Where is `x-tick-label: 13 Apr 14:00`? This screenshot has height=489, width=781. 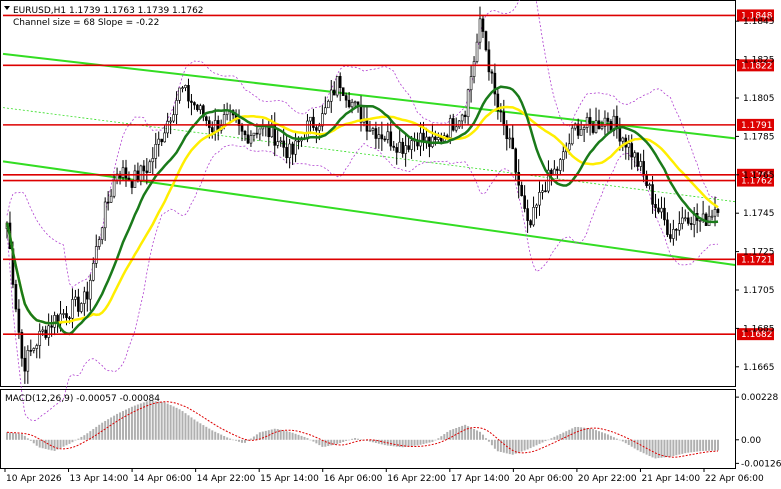 x-tick-label: 13 Apr 14:00 is located at coordinates (99, 479).